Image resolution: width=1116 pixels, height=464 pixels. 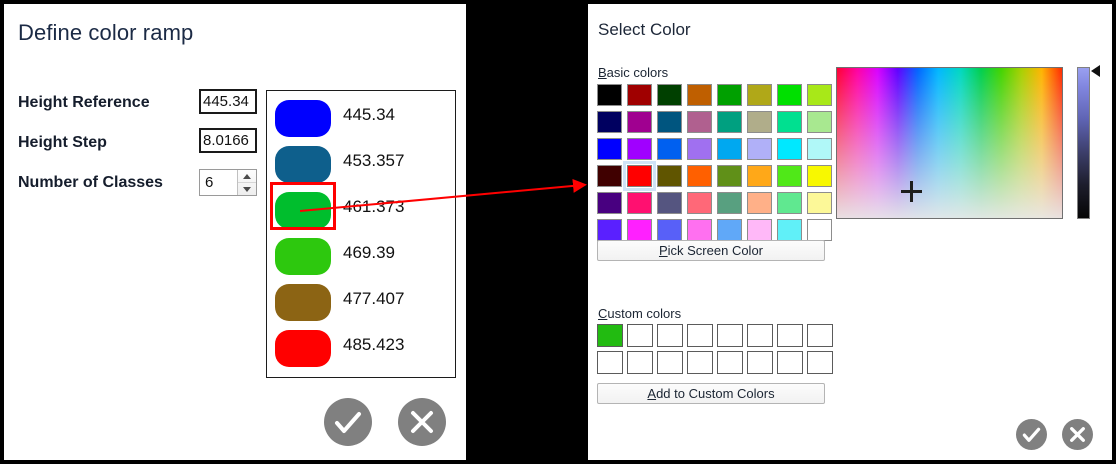 I want to click on ramp-list-item: 477.407, so click(x=365, y=302).